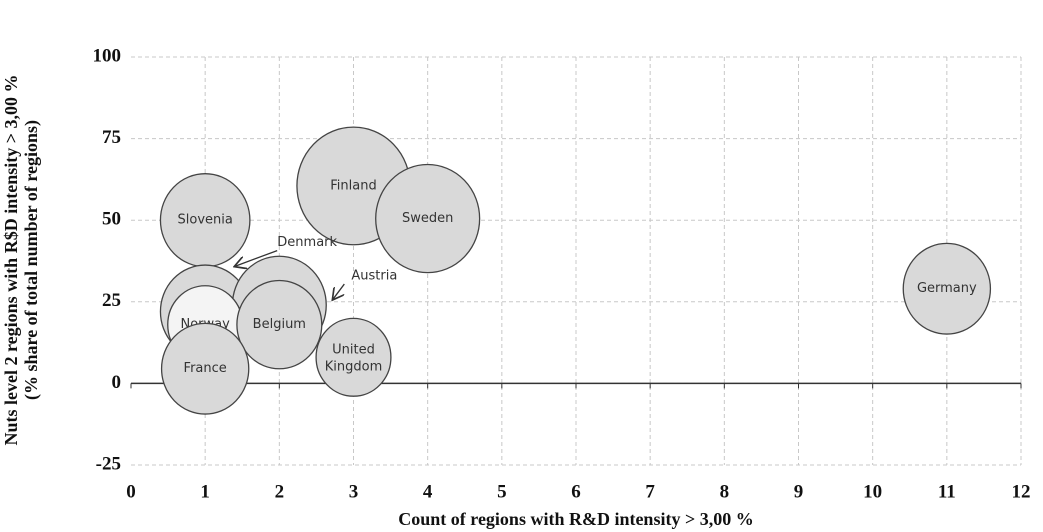 The height and width of the screenshot is (532, 1043). What do you see at coordinates (650, 491) in the screenshot?
I see `x-tick-label: 7` at bounding box center [650, 491].